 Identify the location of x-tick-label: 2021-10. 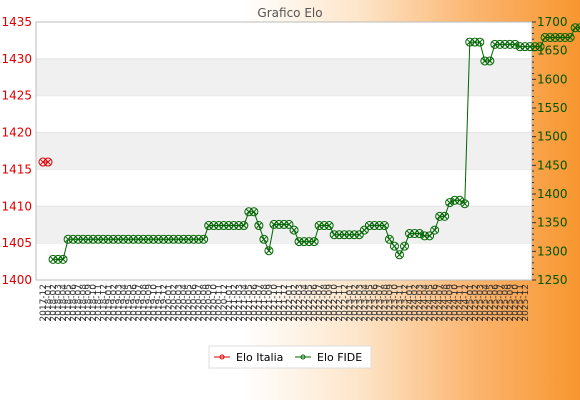
(275, 303).